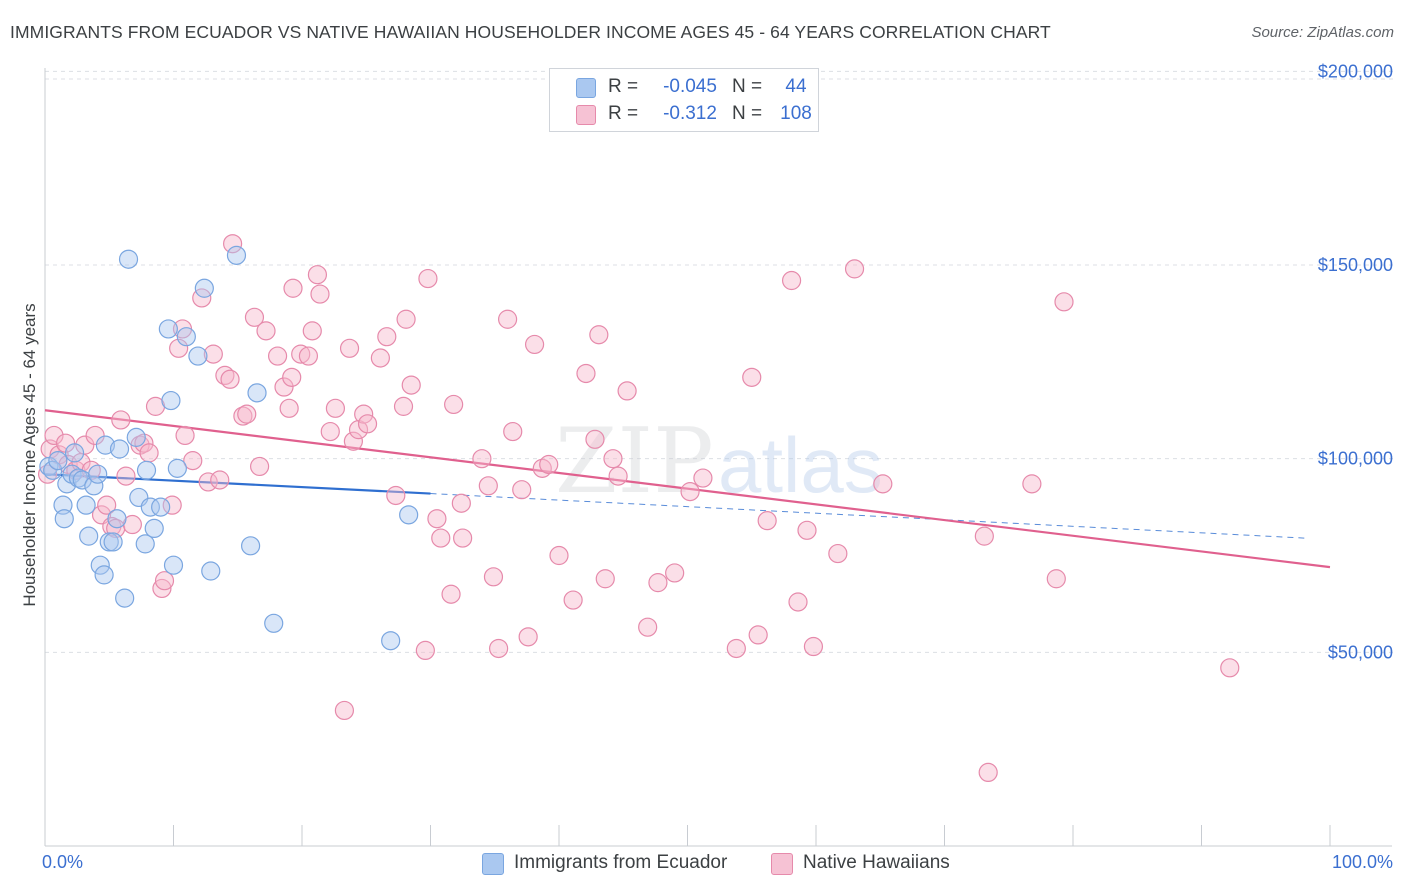 The image size is (1406, 892). What do you see at coordinates (876, 862) in the screenshot?
I see `legend-label: Native Hawaiians` at bounding box center [876, 862].